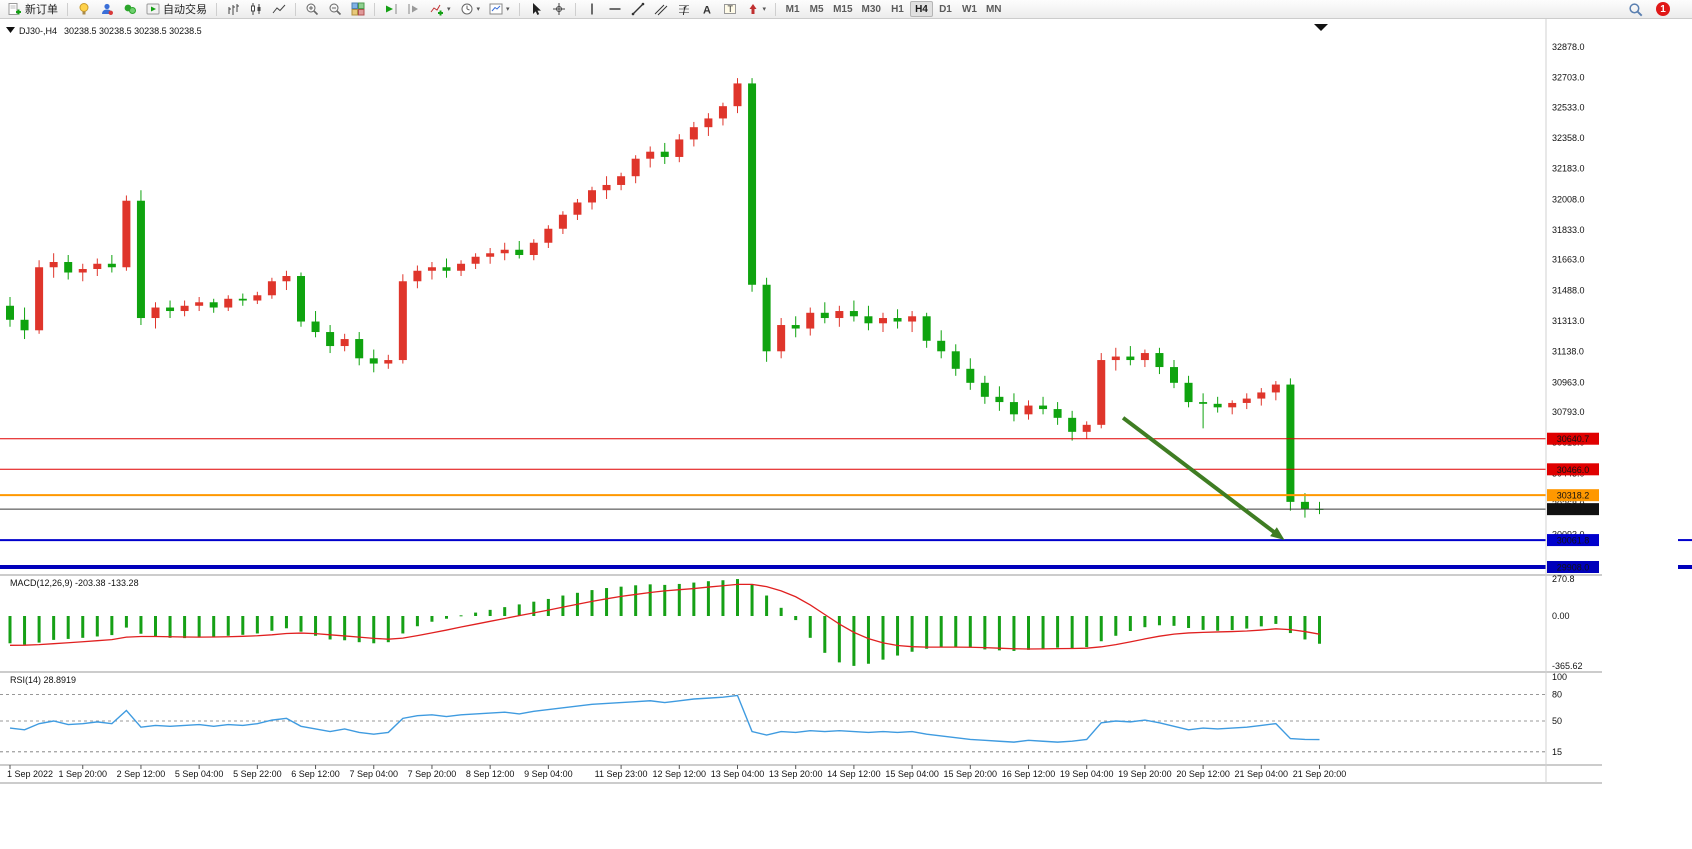  I want to click on periods-button: ▾, so click(470, 9).